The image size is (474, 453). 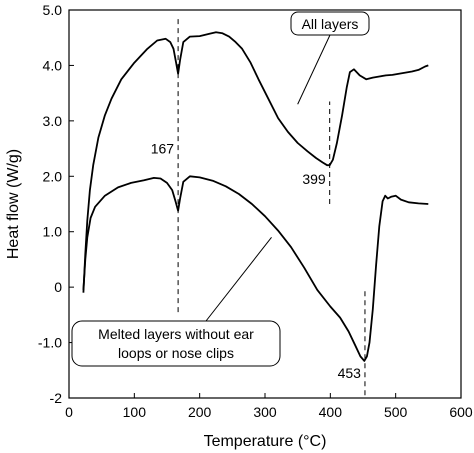 What do you see at coordinates (176, 353) in the screenshot?
I see `callout-melted-layers-line-2: loops or nose clips` at bounding box center [176, 353].